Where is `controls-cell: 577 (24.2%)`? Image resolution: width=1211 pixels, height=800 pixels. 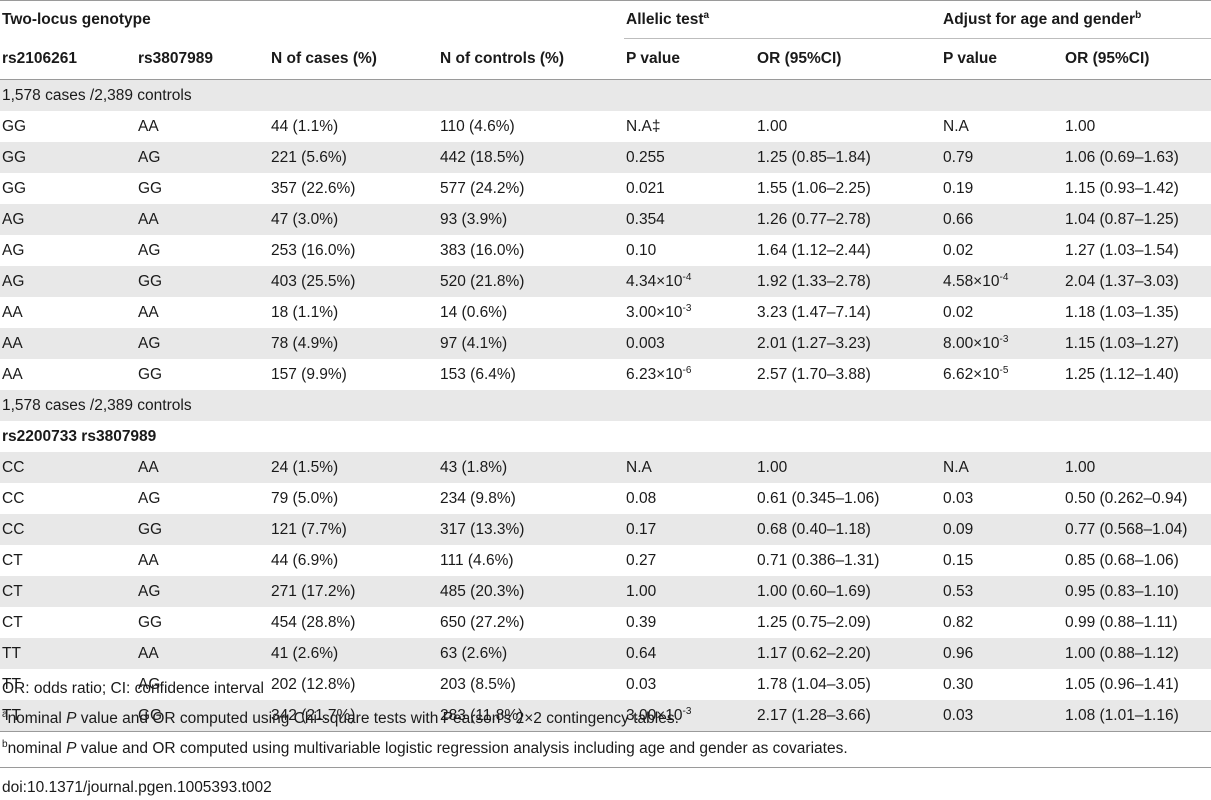 controls-cell: 577 (24.2%) is located at coordinates (482, 188).